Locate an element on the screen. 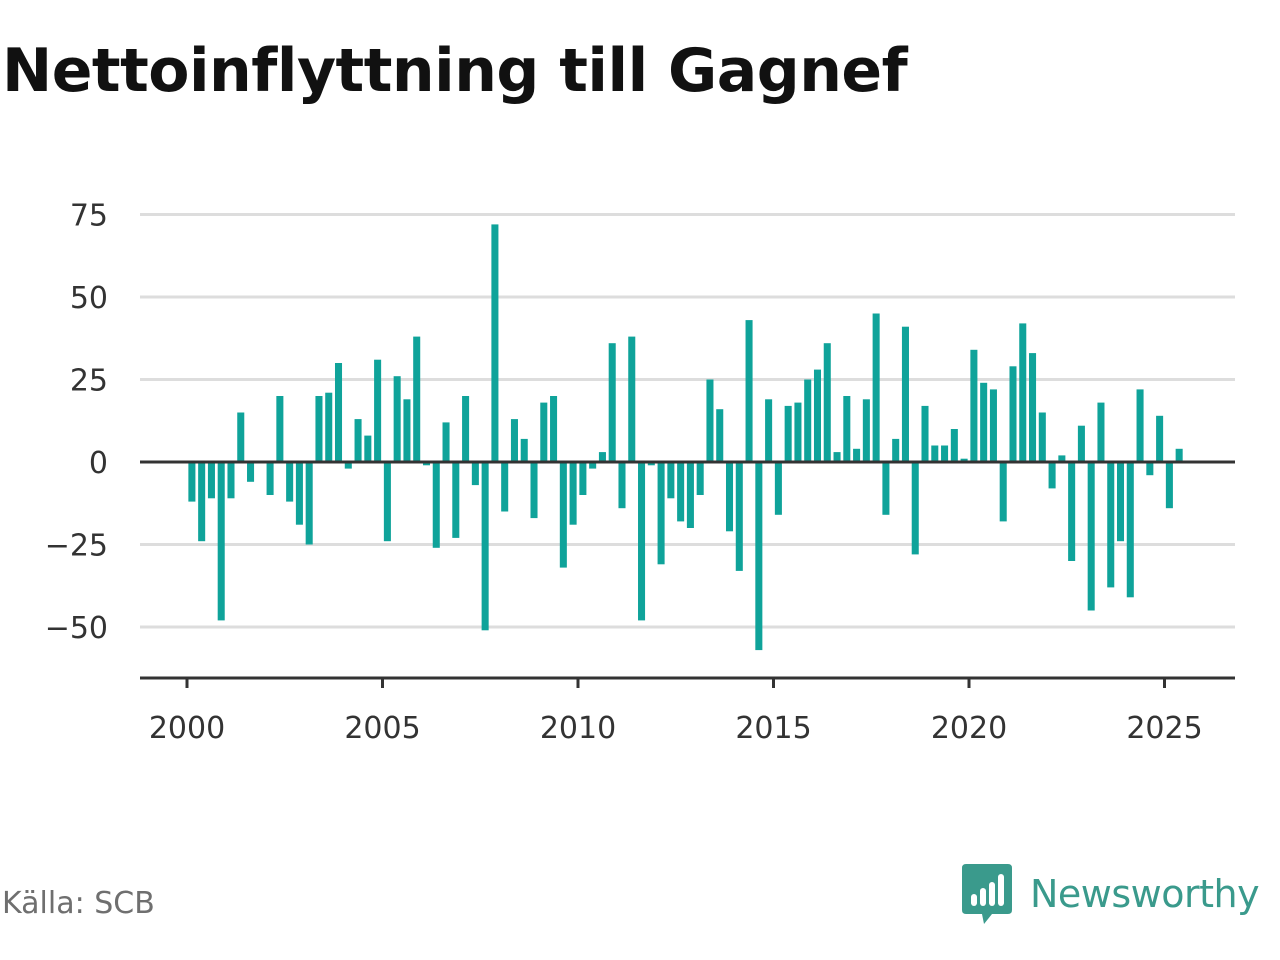 The image size is (1280, 960). y-tick-labels: −50 −25 0 25 50 75 is located at coordinates (76, 423).